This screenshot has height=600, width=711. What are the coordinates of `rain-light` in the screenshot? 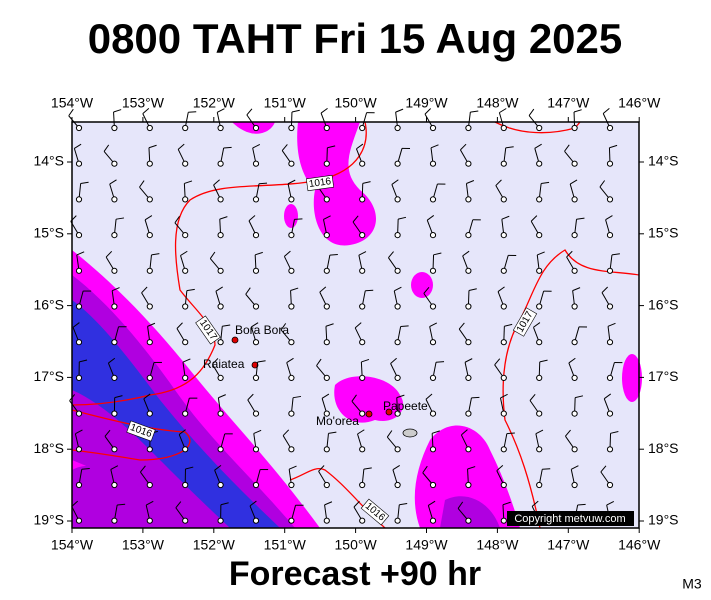 It's located at (422, 285).